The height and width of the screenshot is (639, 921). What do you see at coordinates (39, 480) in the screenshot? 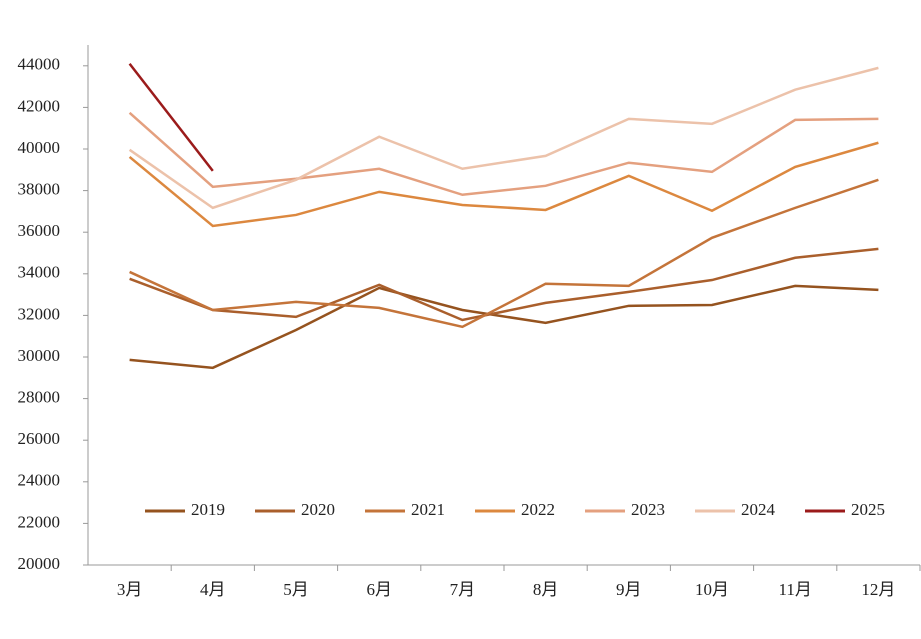
I see `y-tick-label: 24000` at bounding box center [39, 480].